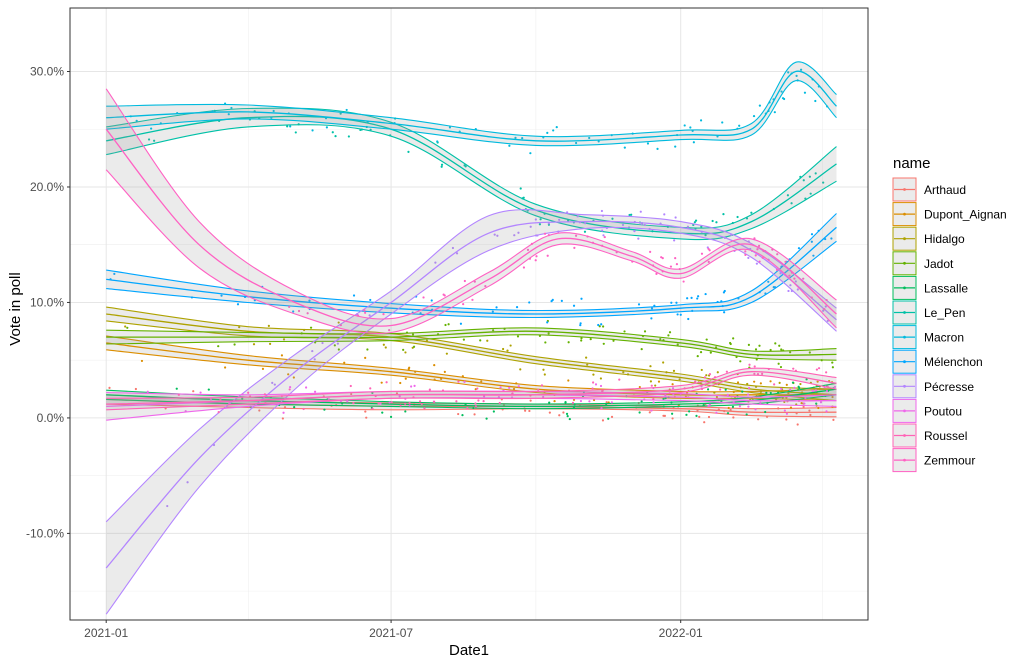 The height and width of the screenshot is (666, 1024). What do you see at coordinates (949, 214) in the screenshot?
I see `legend-item-dupont_aignan: Dupont_Aignan` at bounding box center [949, 214].